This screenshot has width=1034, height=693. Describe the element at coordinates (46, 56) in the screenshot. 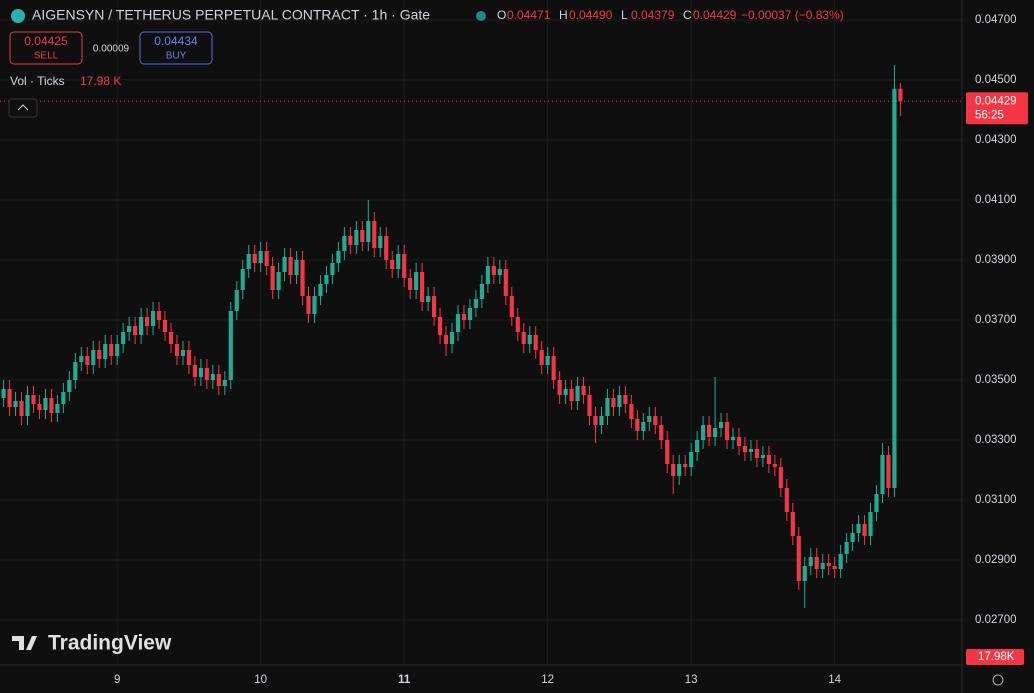

I see `sell-label: SELL` at that location.